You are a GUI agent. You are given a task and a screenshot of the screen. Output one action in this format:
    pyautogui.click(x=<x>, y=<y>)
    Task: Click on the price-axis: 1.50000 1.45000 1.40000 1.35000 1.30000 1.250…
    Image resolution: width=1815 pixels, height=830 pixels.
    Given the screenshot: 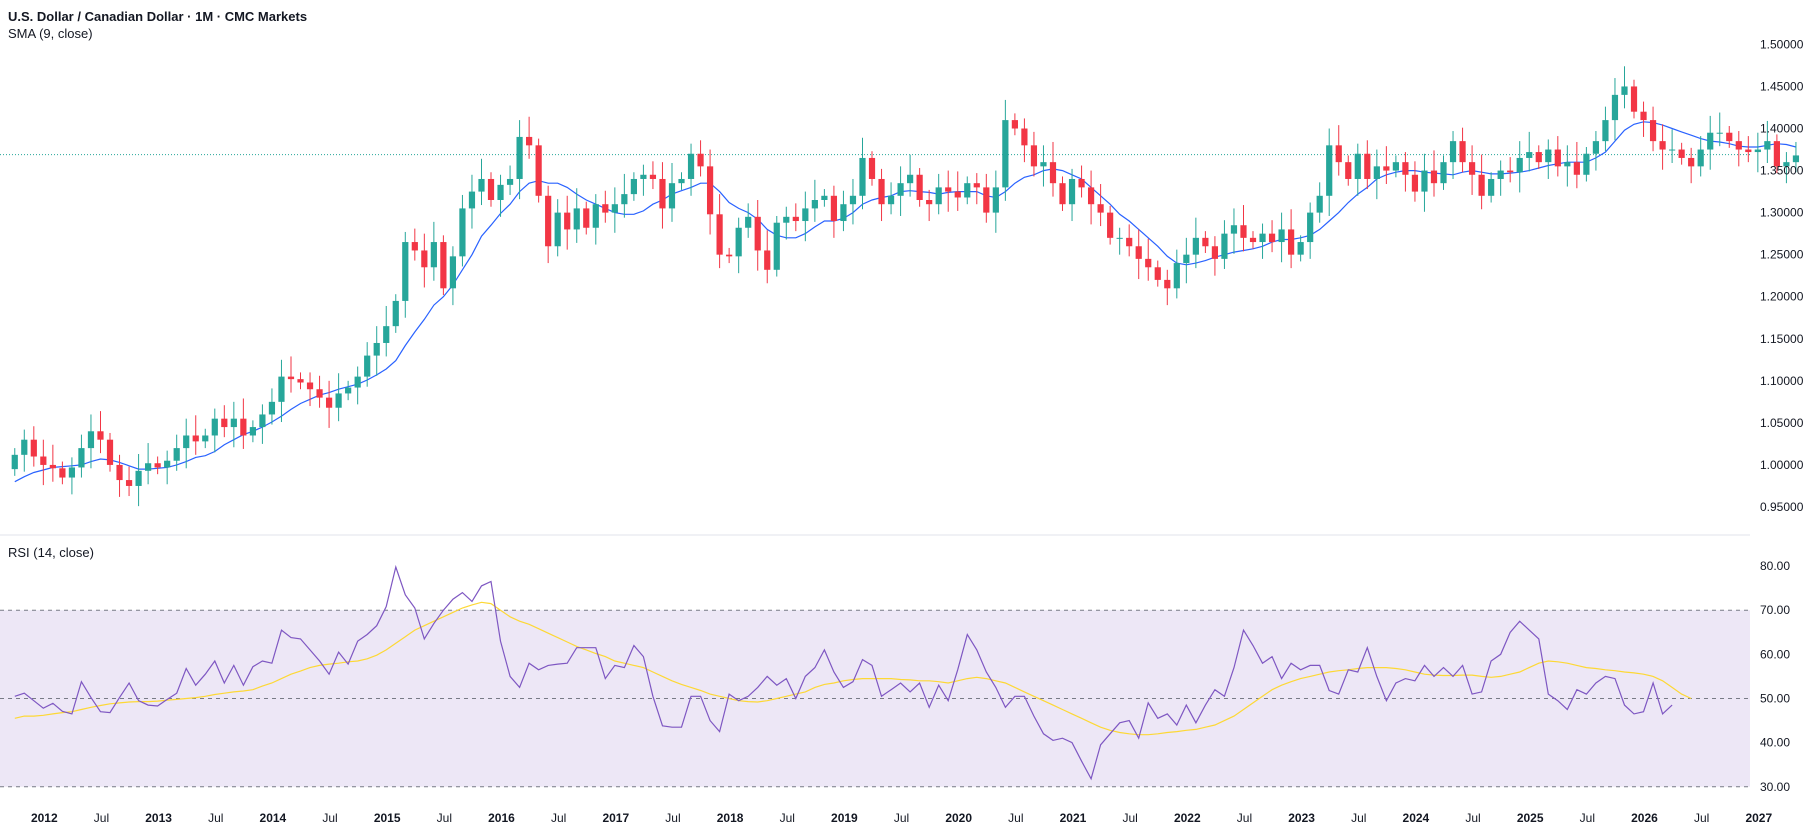 What is the action you would take?
    pyautogui.click(x=1782, y=275)
    